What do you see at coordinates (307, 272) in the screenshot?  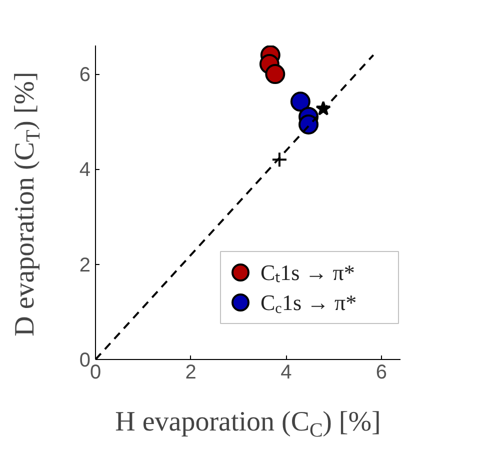 I see `legend-label: Cₜ1s → π*` at bounding box center [307, 272].